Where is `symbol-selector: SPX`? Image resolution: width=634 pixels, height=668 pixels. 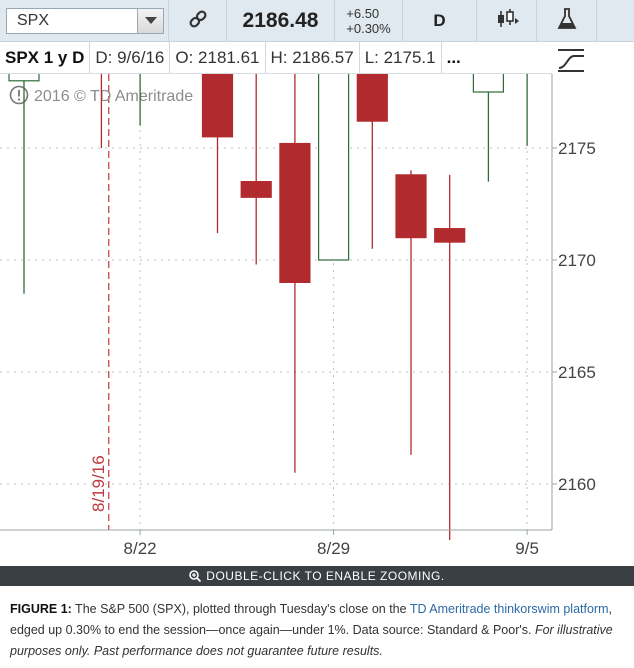 symbol-selector: SPX is located at coordinates (85, 21).